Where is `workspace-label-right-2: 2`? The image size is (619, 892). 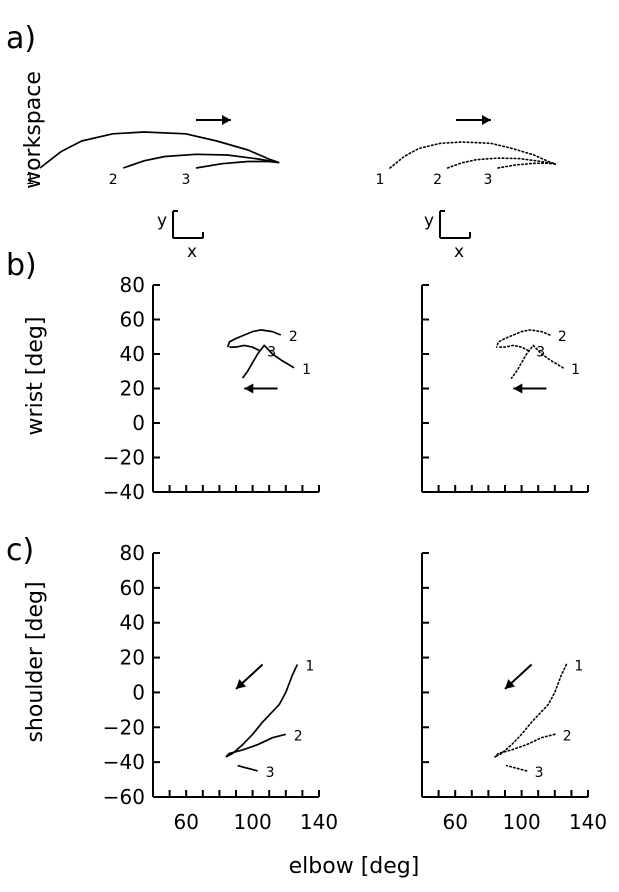
workspace-label-right-2: 2 is located at coordinates (437, 180).